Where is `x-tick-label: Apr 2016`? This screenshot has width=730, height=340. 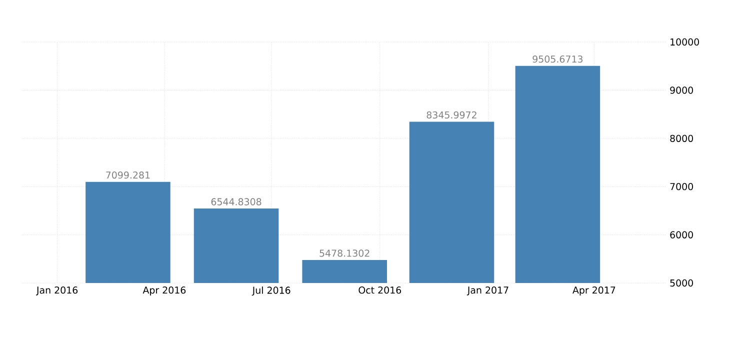 x-tick-label: Apr 2016 is located at coordinates (164, 291).